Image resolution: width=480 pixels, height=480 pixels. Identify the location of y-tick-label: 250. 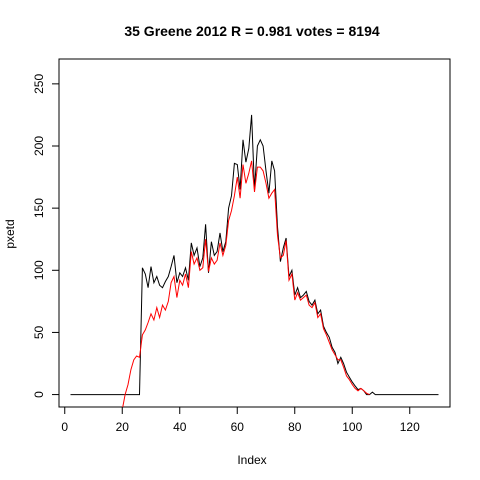
(39, 84).